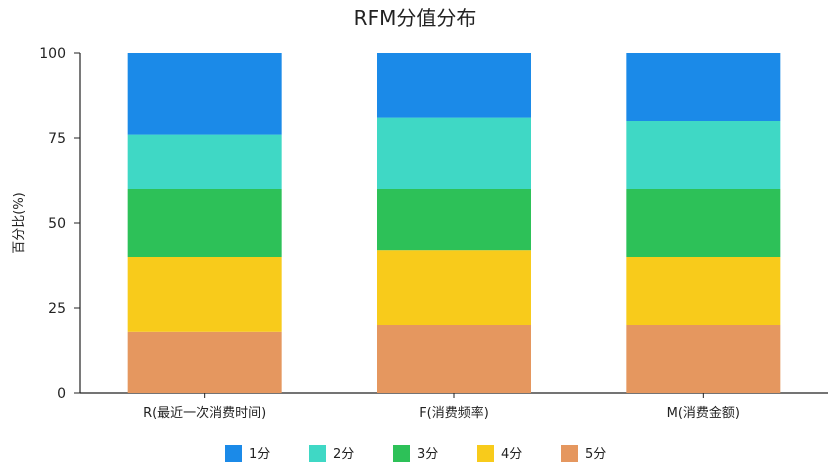  I want to click on bar-2-5分, so click(454, 359).